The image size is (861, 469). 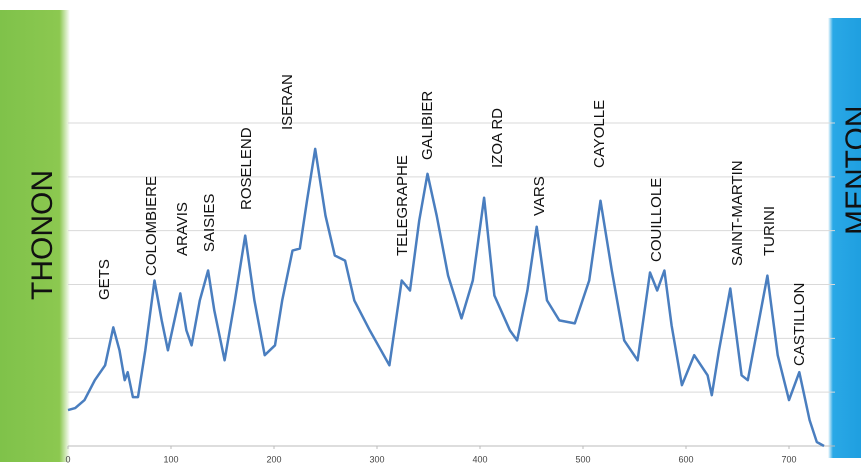 What do you see at coordinates (402, 205) in the screenshot?
I see `climb-label: TELEGRAPHE` at bounding box center [402, 205].